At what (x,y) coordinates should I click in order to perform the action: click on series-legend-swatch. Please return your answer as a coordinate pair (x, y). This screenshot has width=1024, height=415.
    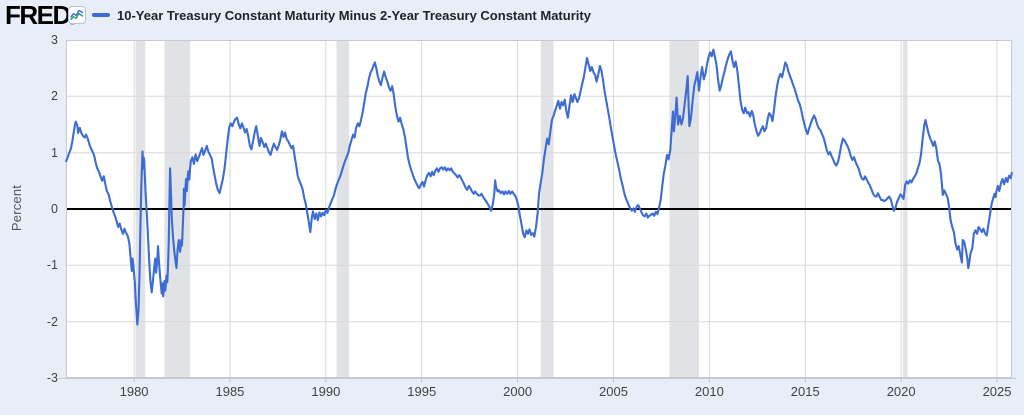
    Looking at the image, I should click on (101, 15).